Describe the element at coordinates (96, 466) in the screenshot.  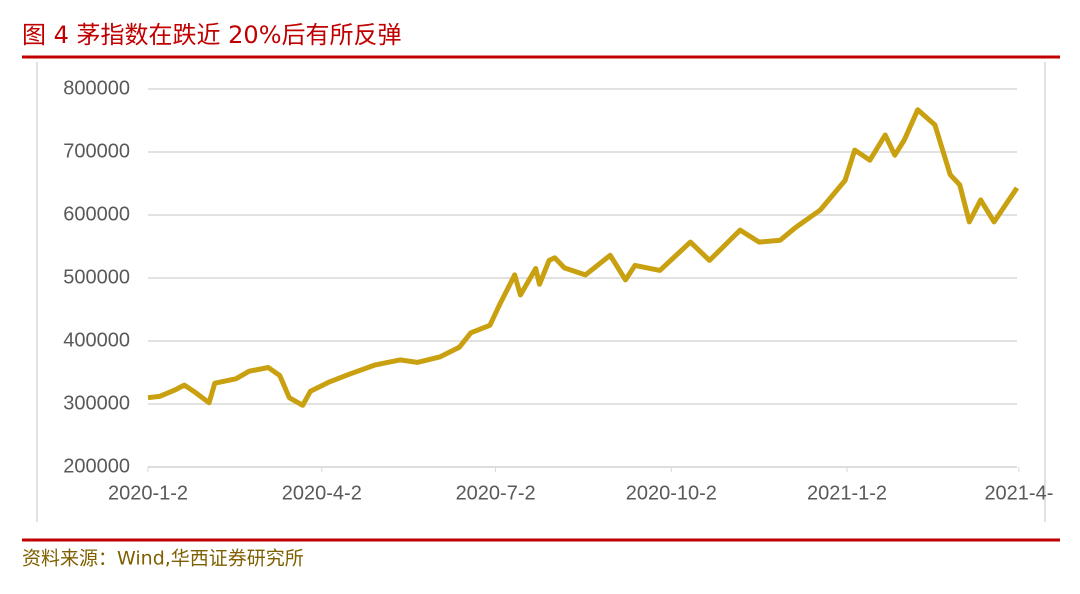
I see `y-tick-label: 200000` at that location.